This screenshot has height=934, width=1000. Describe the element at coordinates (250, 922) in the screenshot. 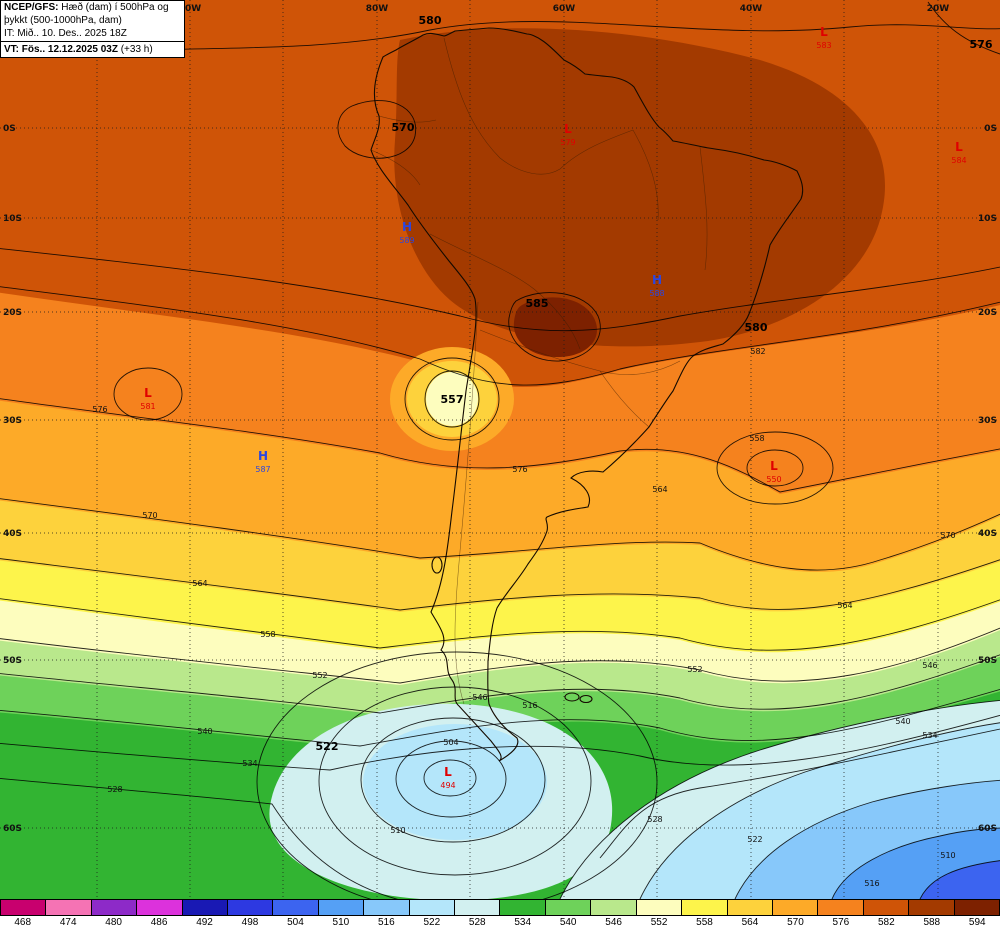

I see `colorbar-label: 498` at that location.